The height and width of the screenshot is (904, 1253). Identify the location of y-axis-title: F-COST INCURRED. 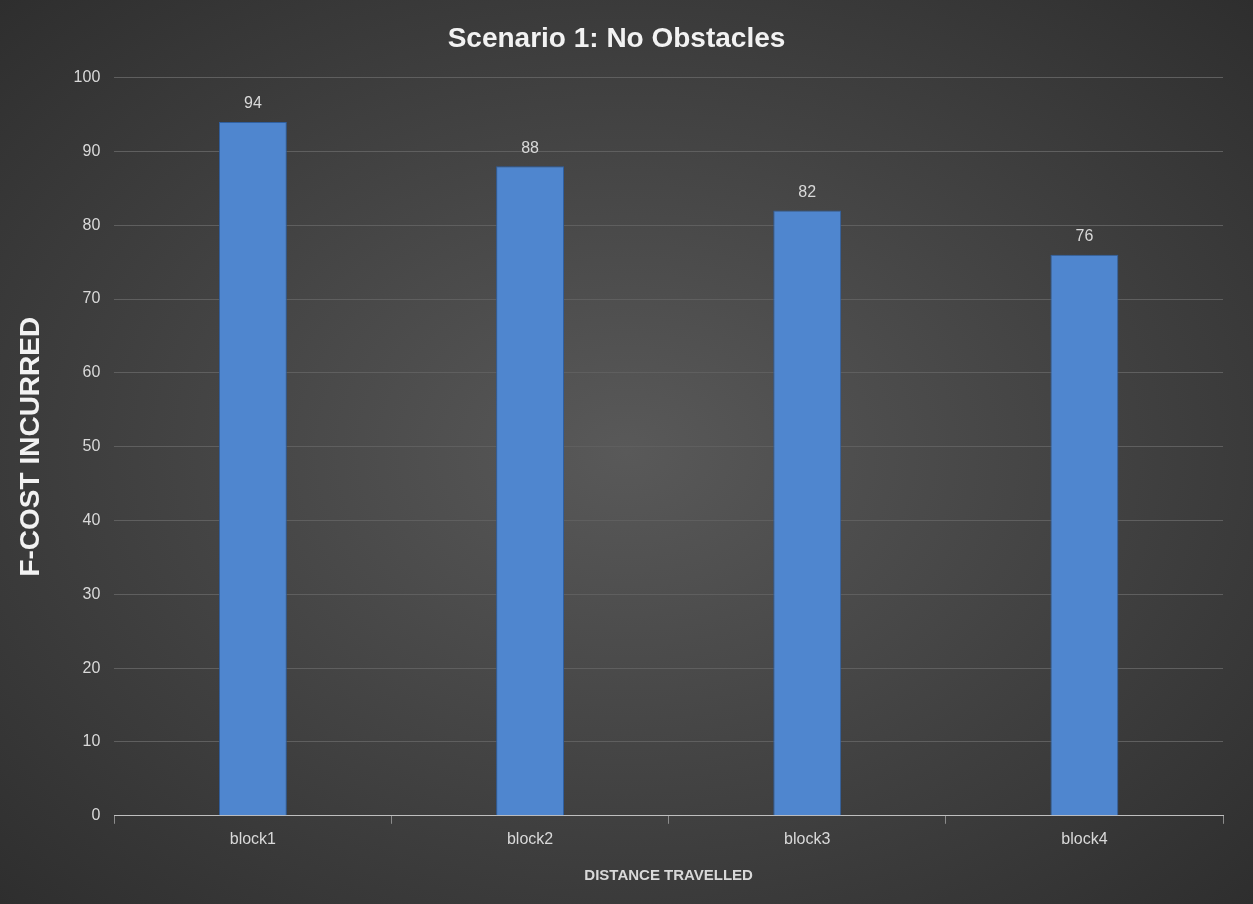
(29, 446).